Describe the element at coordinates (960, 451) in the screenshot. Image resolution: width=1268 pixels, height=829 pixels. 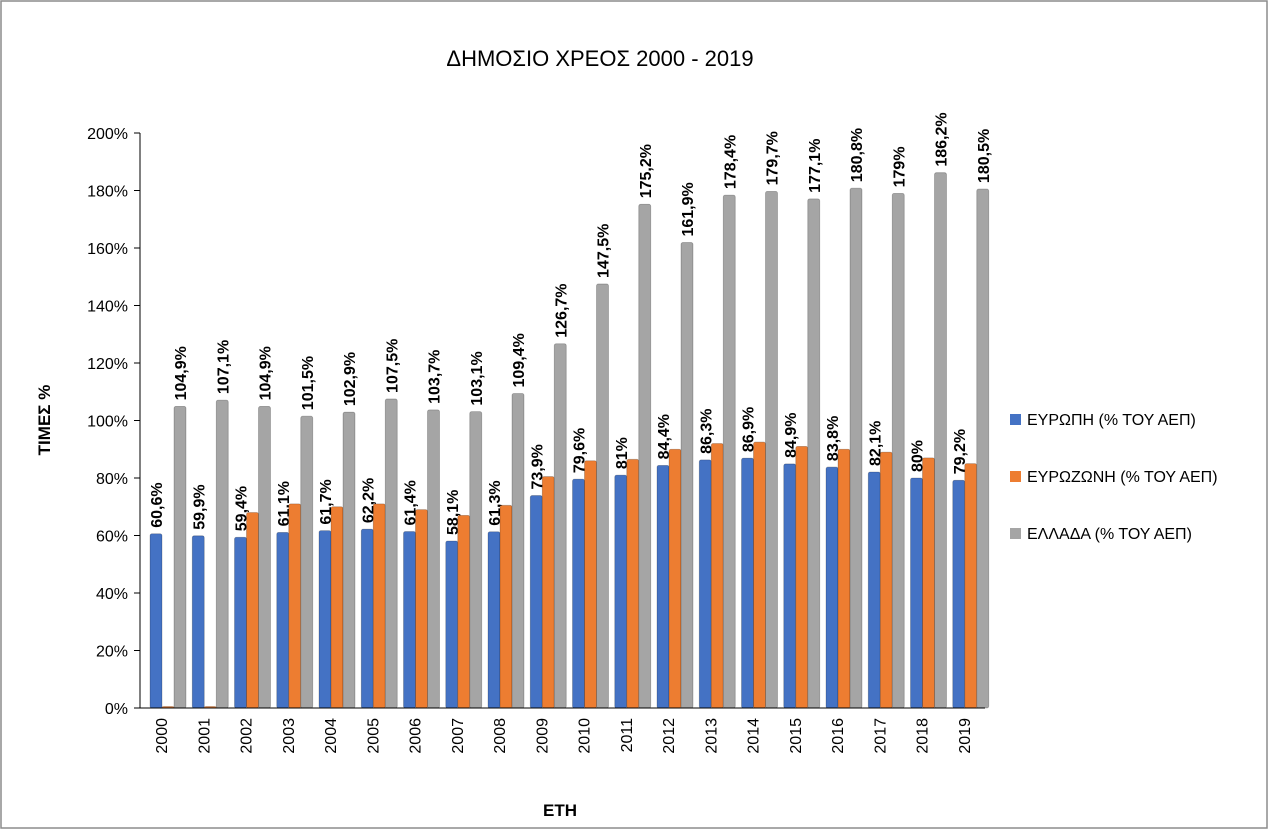
I see `data-label: 79,2%` at that location.